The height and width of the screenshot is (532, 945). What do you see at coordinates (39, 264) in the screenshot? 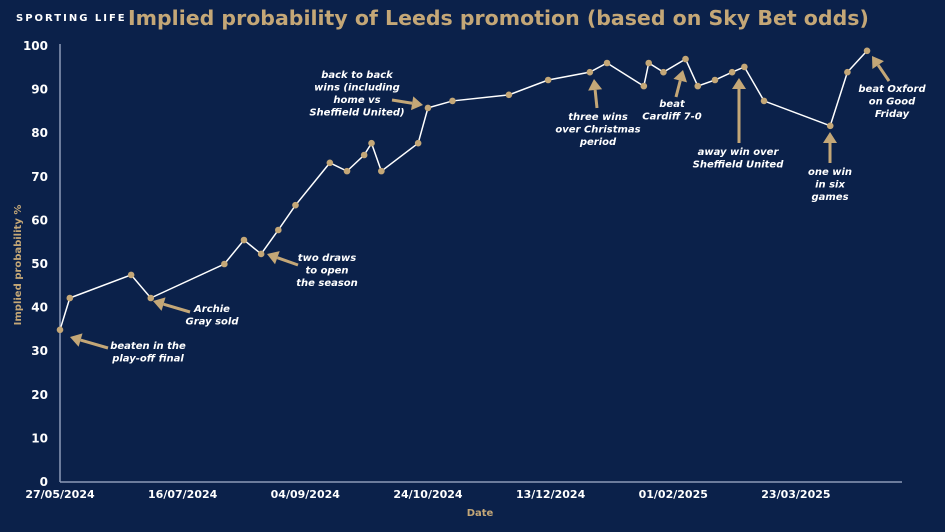
I see `y-tick-label: 50` at bounding box center [39, 264].